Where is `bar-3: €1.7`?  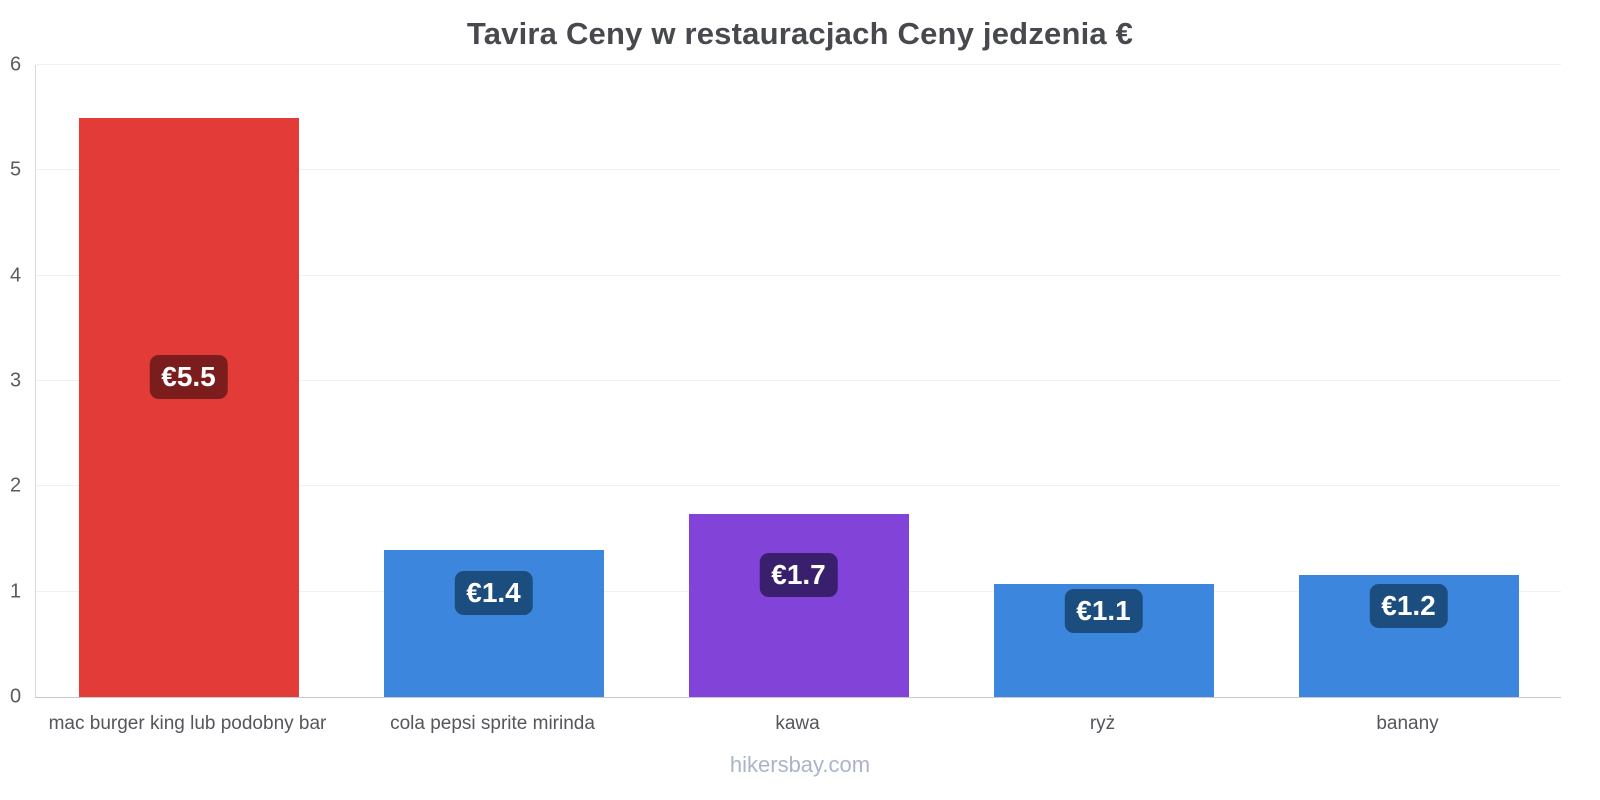
bar-3: €1.7 is located at coordinates (798, 605).